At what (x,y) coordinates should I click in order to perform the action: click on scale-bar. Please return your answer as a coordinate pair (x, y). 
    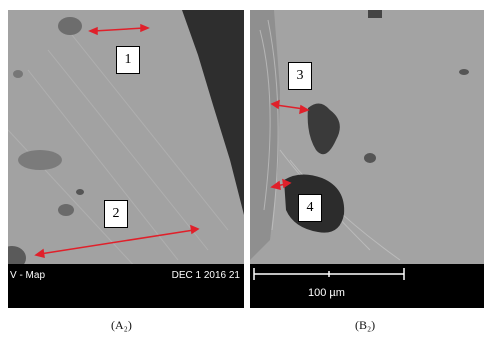
    Looking at the image, I should click on (329, 274).